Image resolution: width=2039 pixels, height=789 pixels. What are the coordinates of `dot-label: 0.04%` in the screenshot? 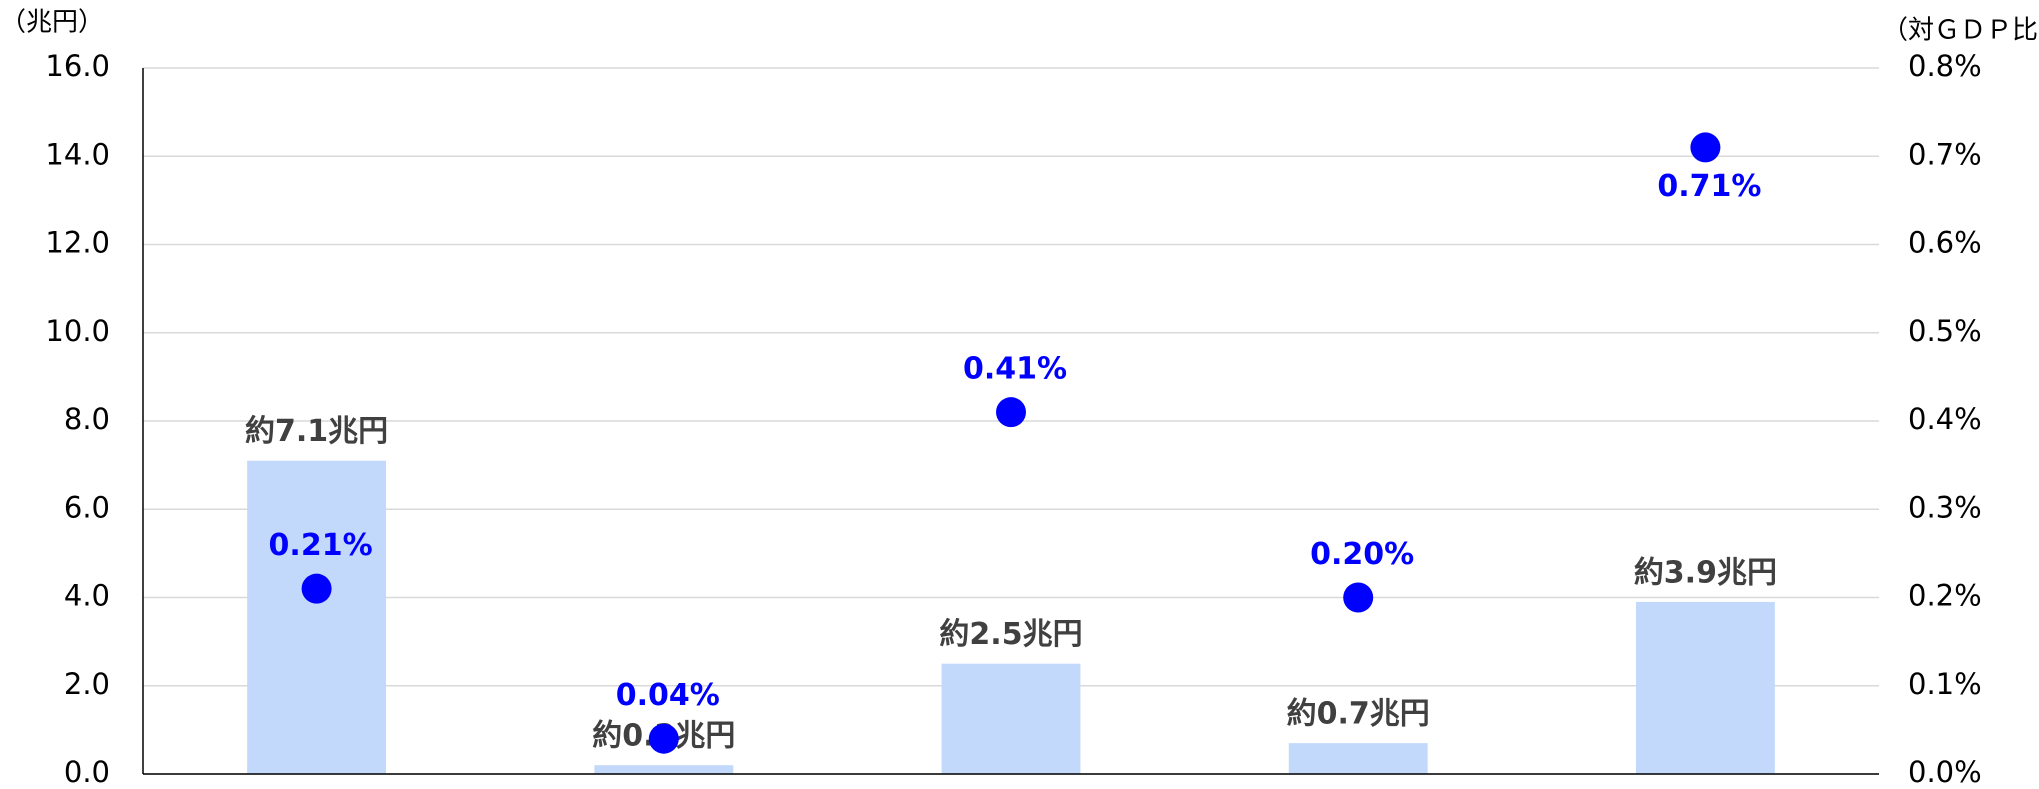 It's located at (668, 695).